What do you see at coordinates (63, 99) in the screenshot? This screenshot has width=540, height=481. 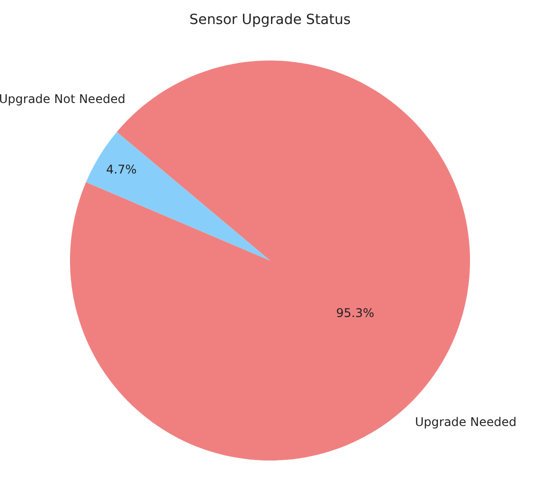 I see `slice-label: Upgrade Not Needed` at bounding box center [63, 99].